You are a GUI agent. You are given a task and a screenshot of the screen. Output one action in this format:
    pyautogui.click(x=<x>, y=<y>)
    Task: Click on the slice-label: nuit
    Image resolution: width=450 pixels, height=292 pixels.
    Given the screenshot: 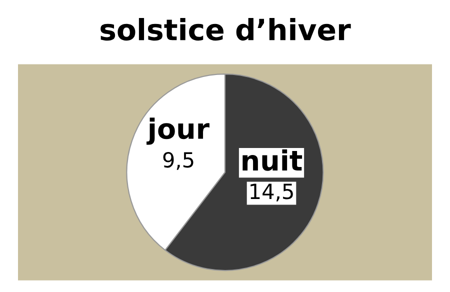 What is the action you would take?
    pyautogui.click(x=272, y=160)
    